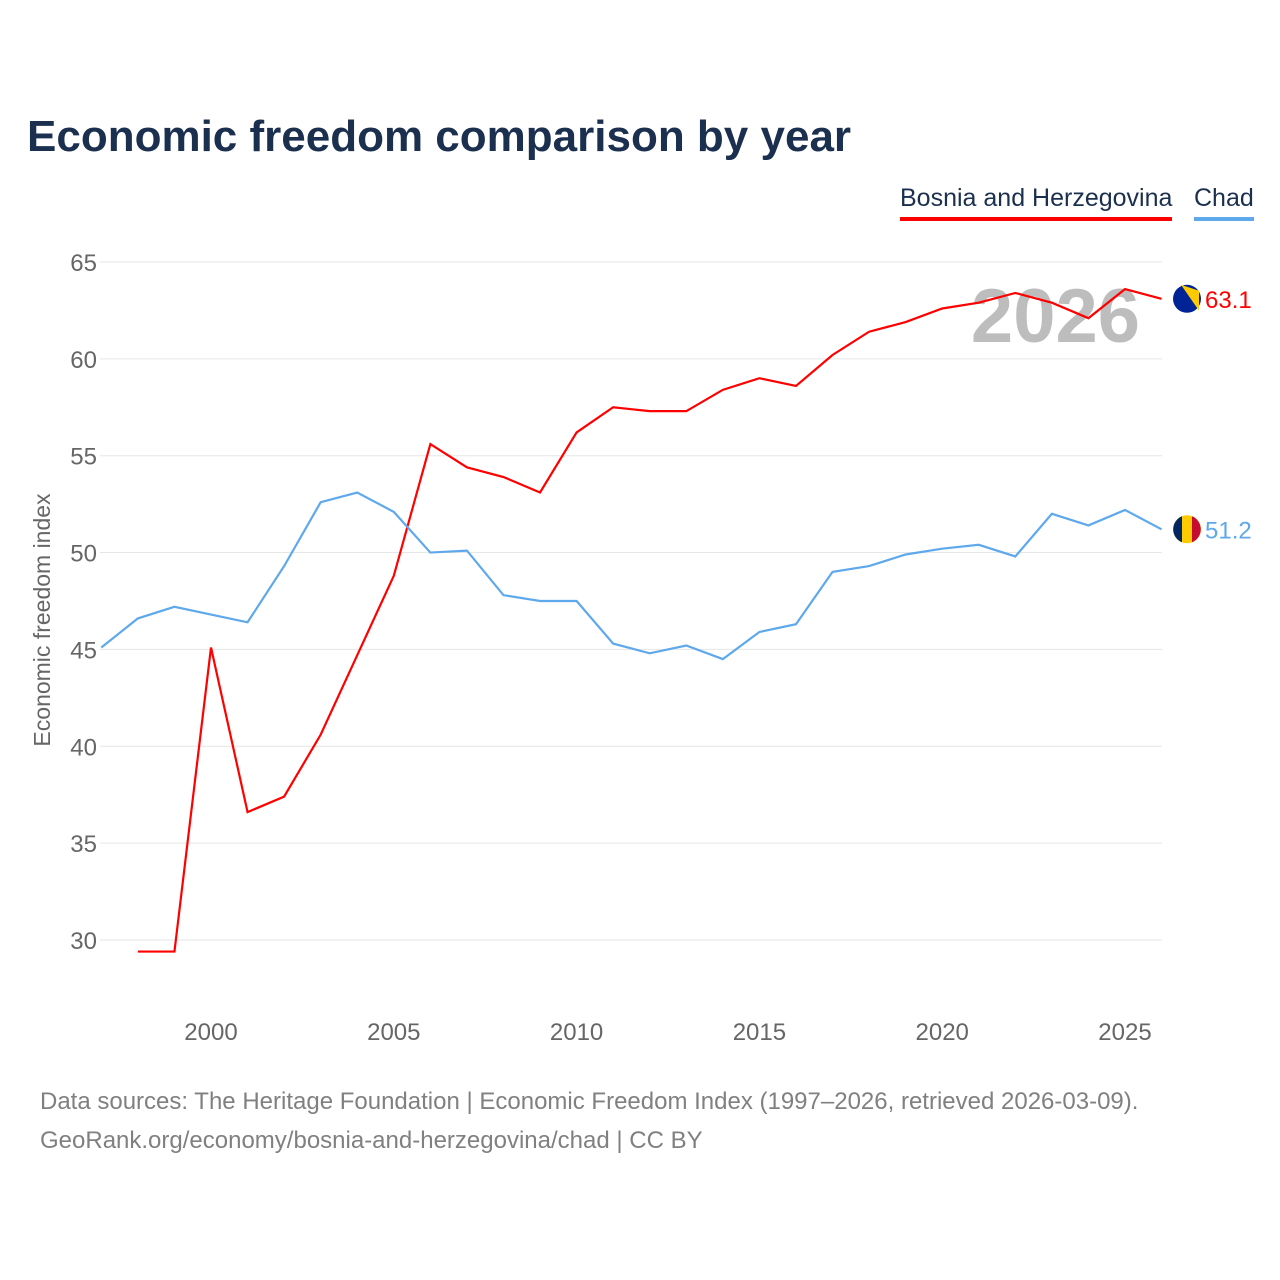  I want to click on chad-flag-red, so click(1196, 529).